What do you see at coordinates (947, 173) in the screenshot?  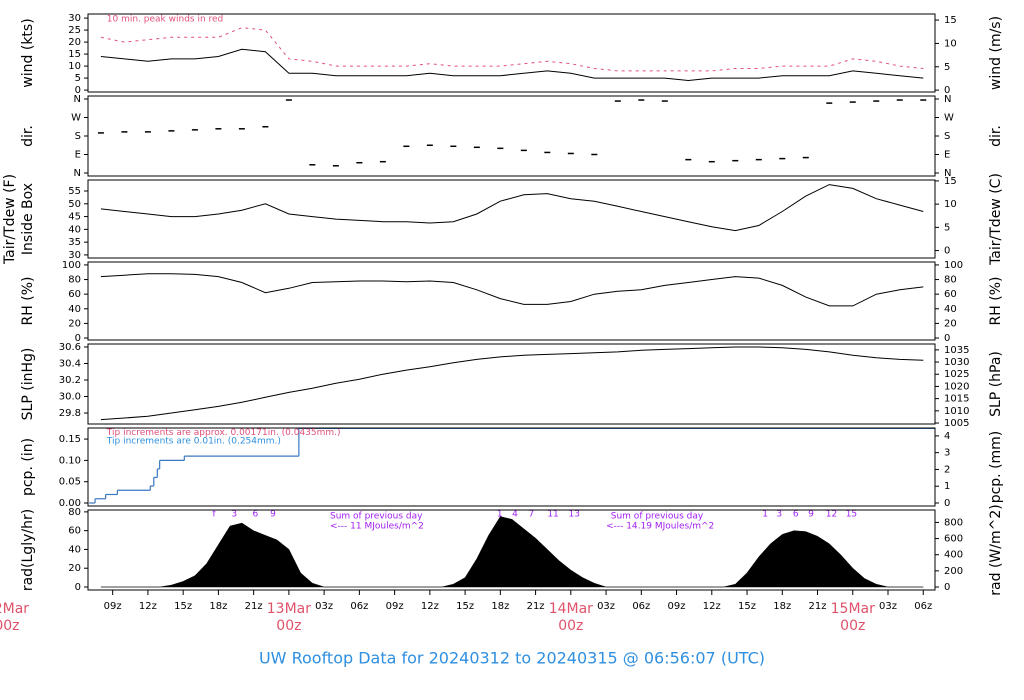 I see `y2-tick-label: N` at bounding box center [947, 173].